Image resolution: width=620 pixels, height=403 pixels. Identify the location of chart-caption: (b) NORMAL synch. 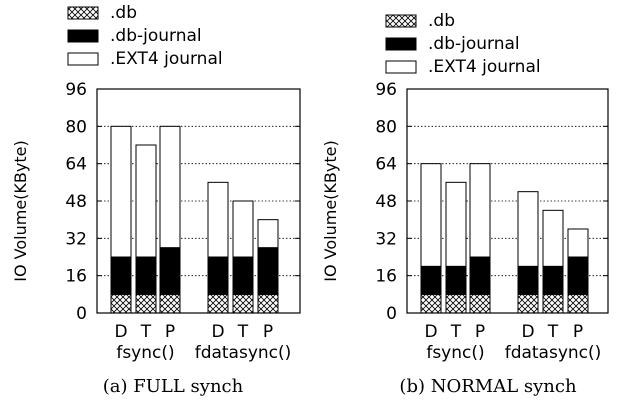
(488, 386).